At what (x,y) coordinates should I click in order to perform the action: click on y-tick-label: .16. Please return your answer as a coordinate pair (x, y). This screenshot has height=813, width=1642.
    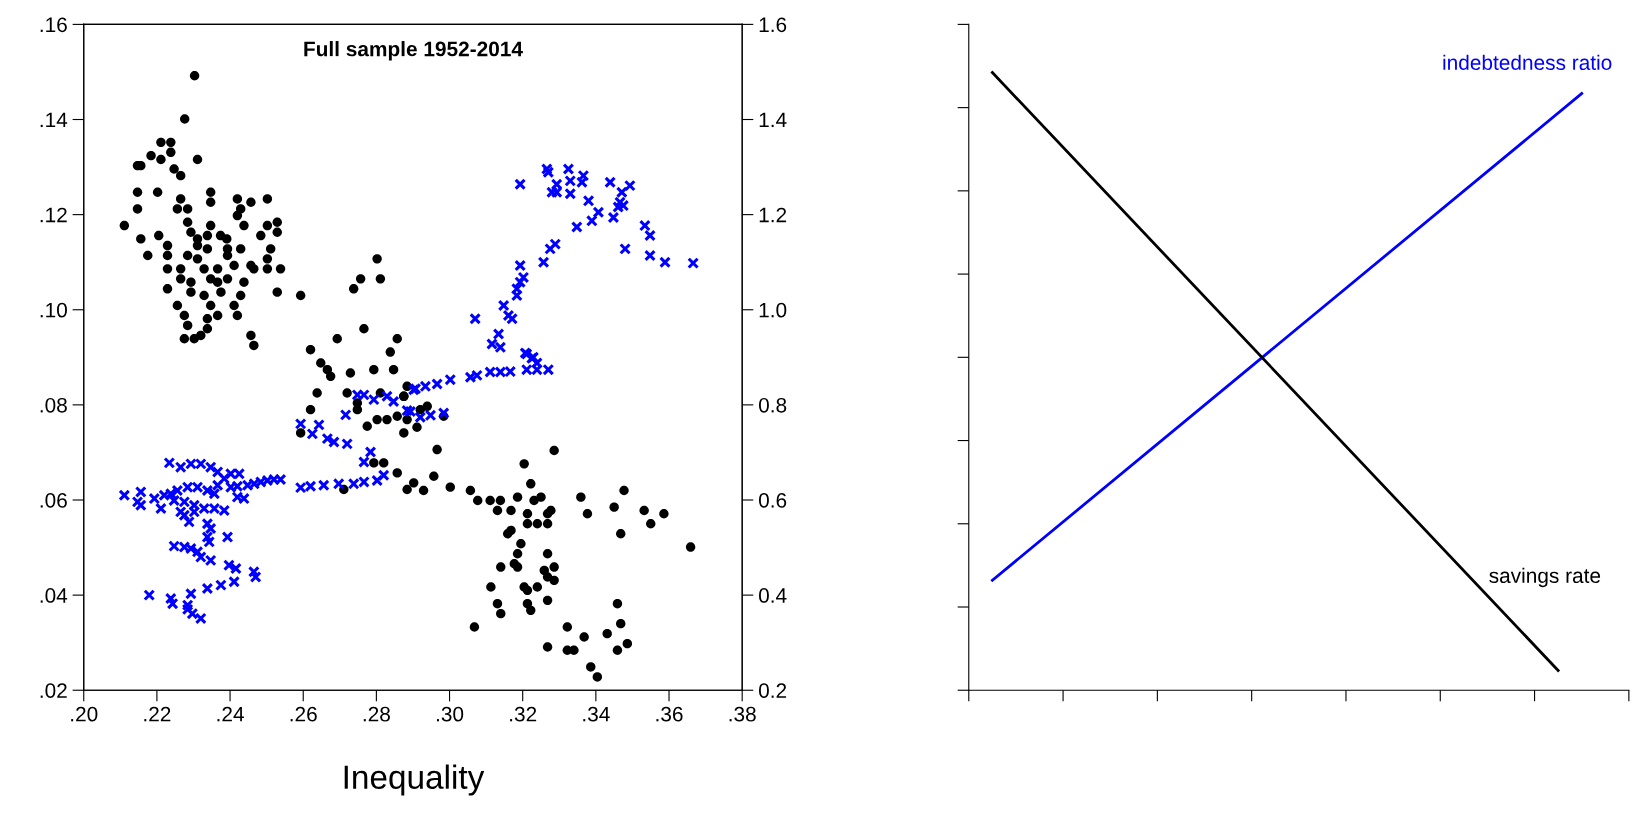
    Looking at the image, I should click on (53, 25).